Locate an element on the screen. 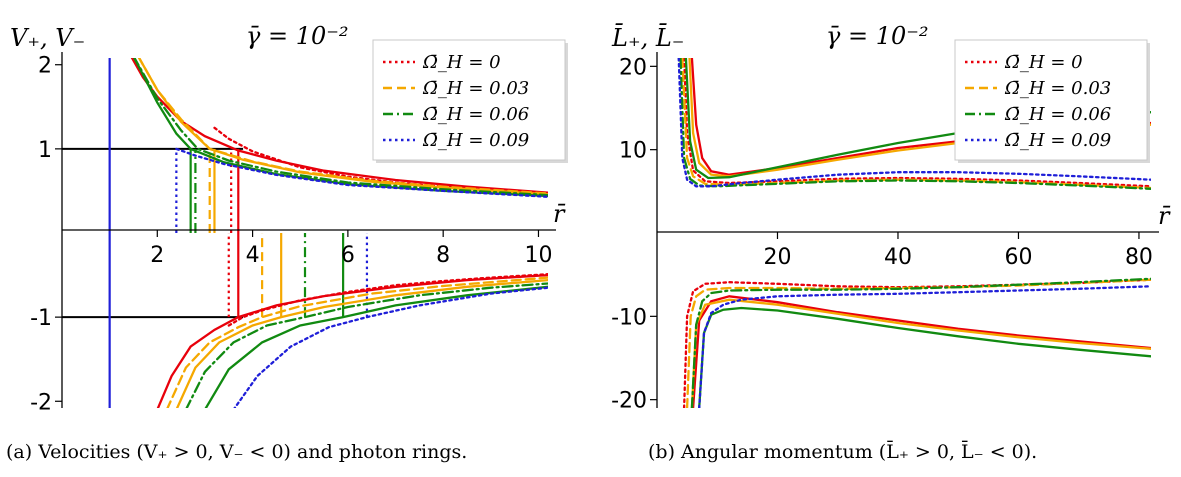 This screenshot has width=1181, height=477. x-tick-label: 20 is located at coordinates (777, 257).